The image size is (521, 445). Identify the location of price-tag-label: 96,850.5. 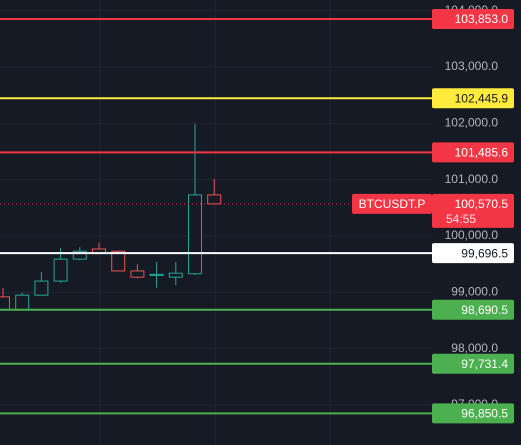
(484, 414).